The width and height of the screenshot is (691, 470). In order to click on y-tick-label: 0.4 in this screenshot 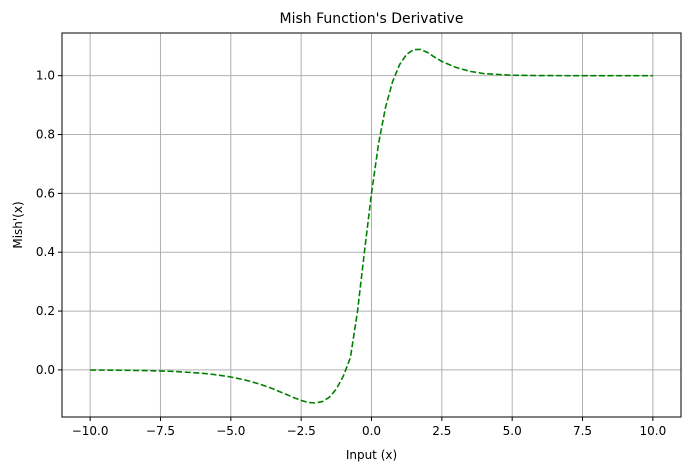, I will do `click(45, 252)`.